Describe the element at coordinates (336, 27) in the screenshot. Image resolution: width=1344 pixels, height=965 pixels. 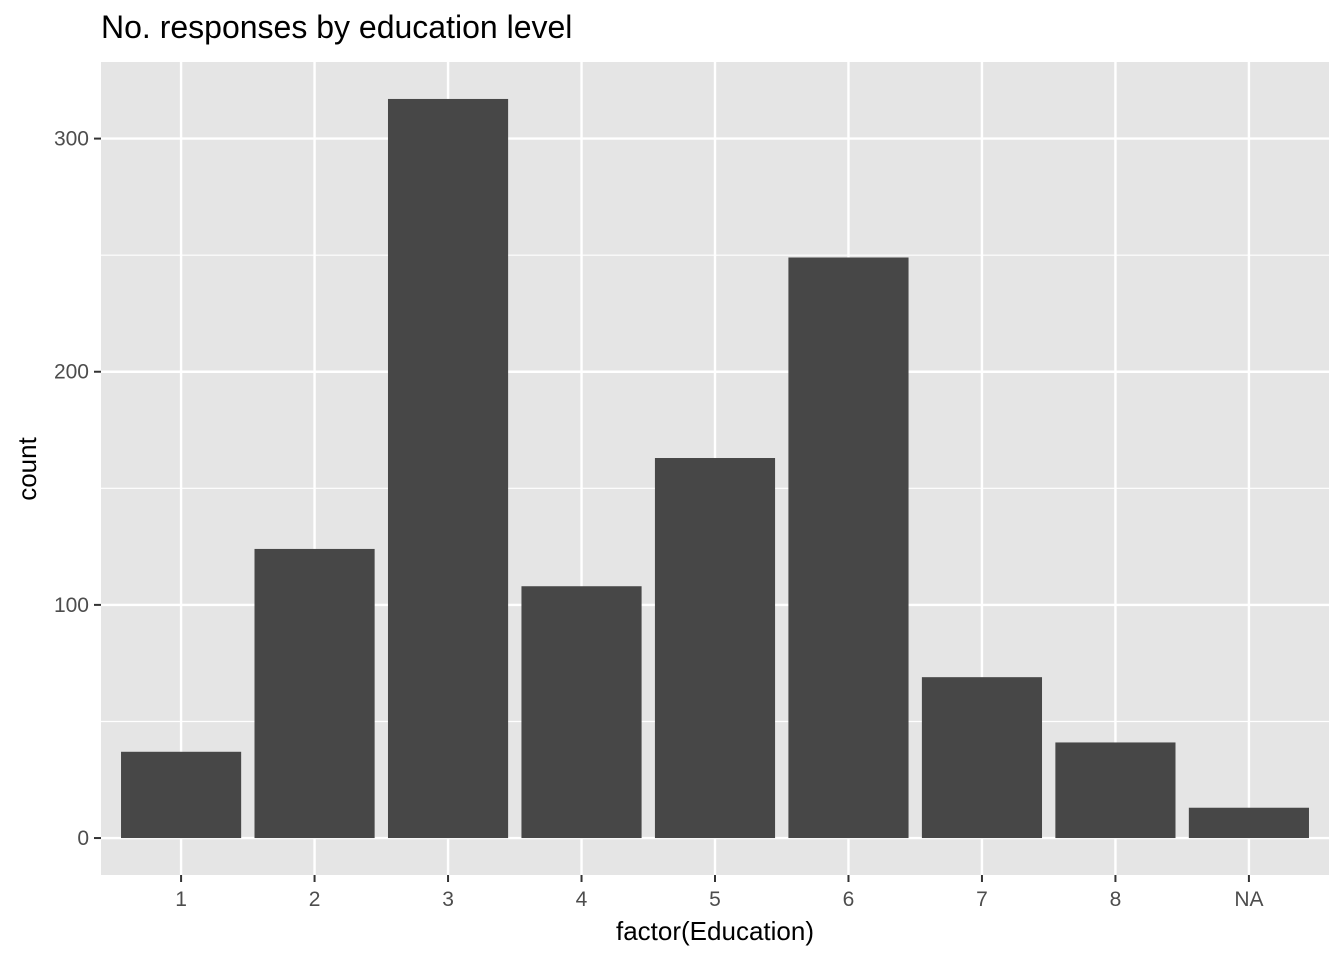
I see `chart-title: No. responses by education level` at that location.